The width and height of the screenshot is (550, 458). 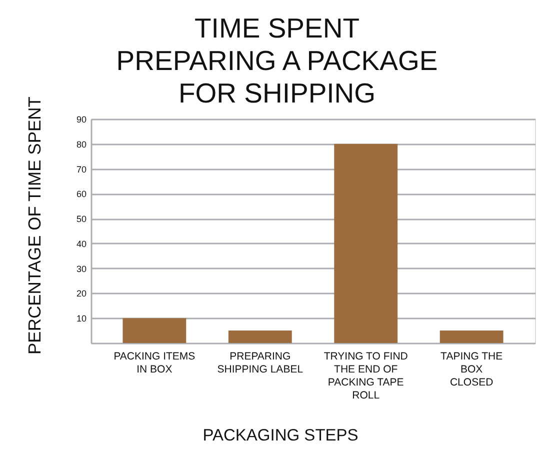 I want to click on y-tick-label: 90, so click(x=81, y=119).